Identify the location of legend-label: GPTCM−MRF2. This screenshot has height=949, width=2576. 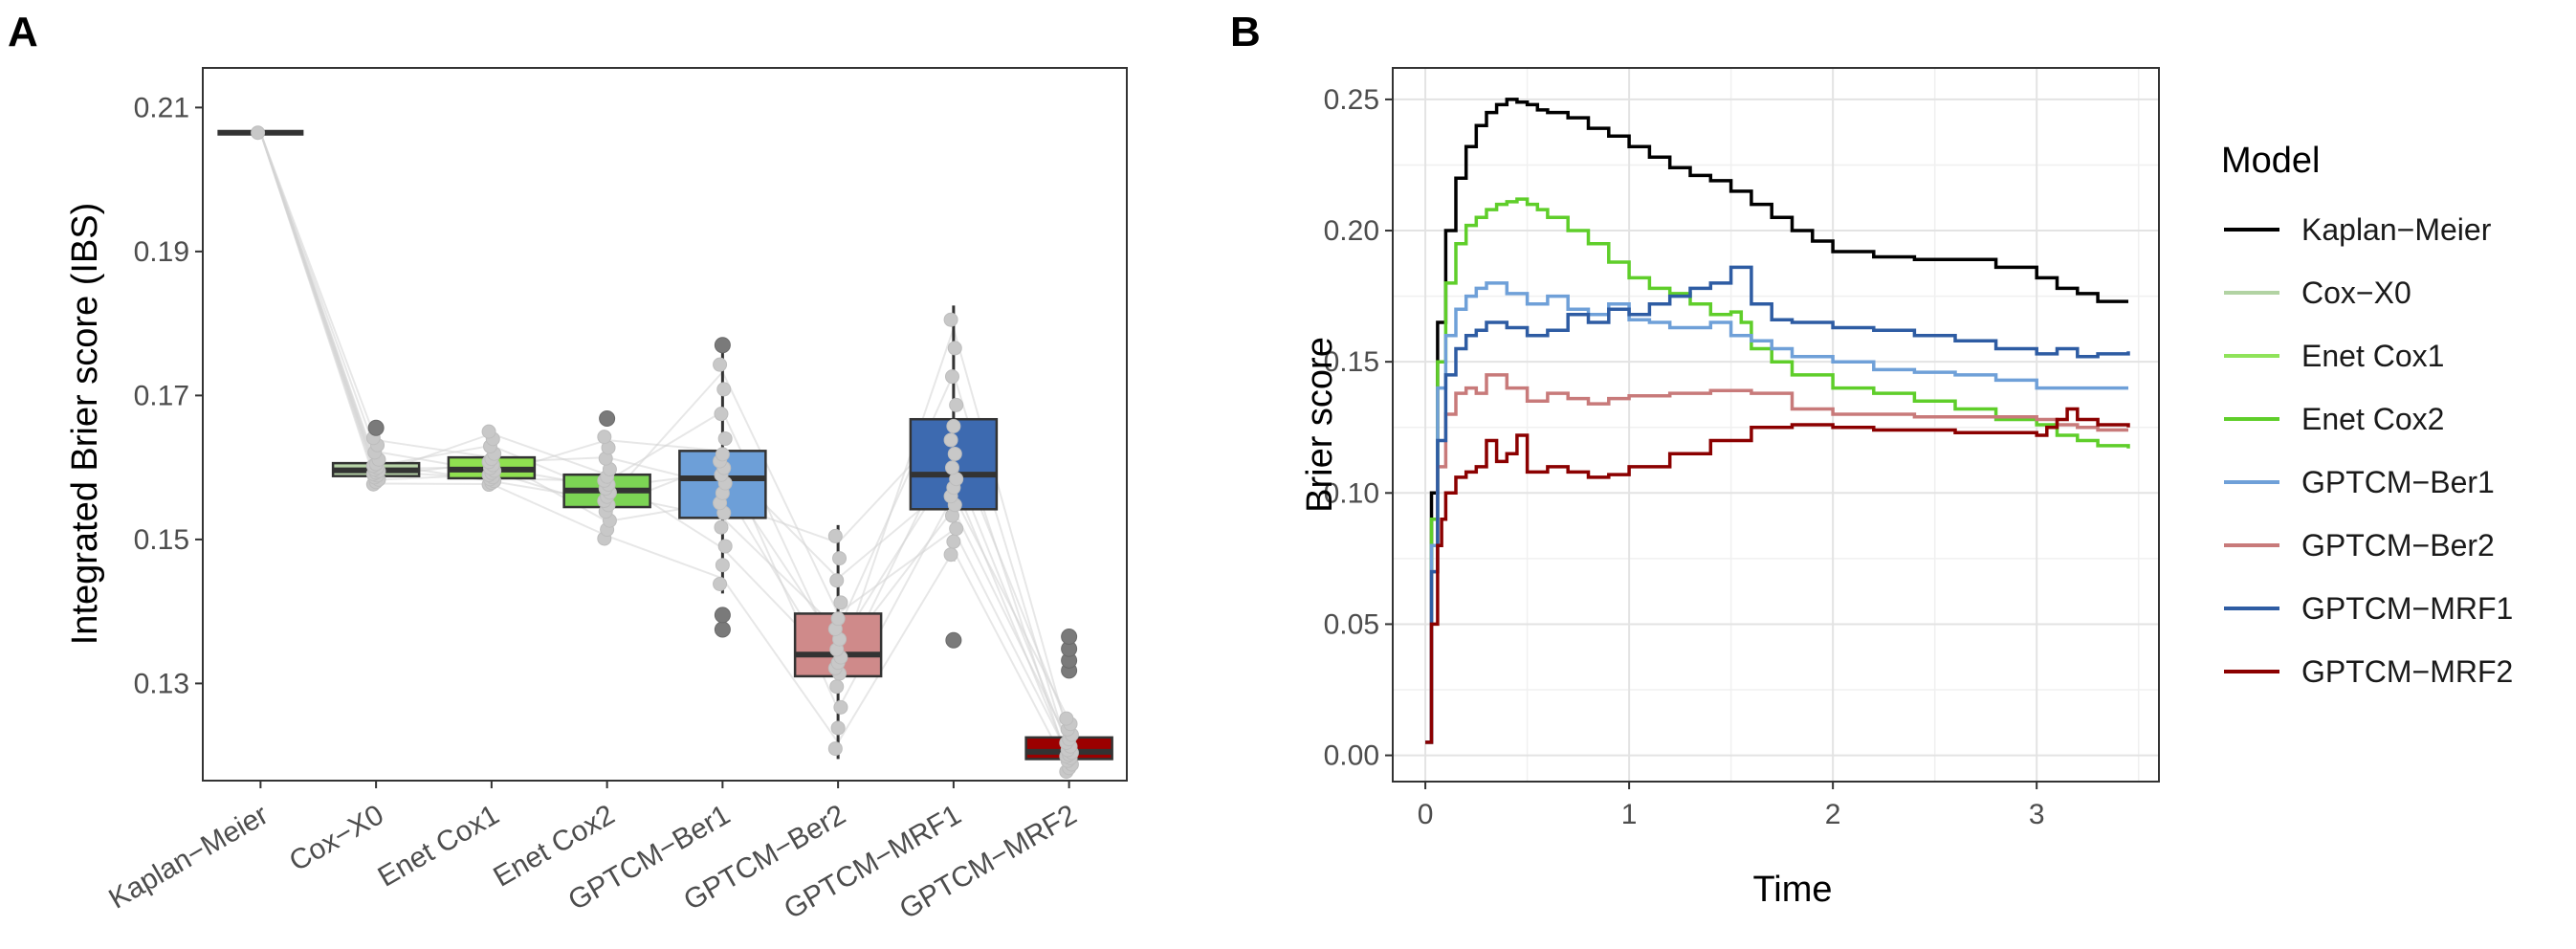
(2407, 671).